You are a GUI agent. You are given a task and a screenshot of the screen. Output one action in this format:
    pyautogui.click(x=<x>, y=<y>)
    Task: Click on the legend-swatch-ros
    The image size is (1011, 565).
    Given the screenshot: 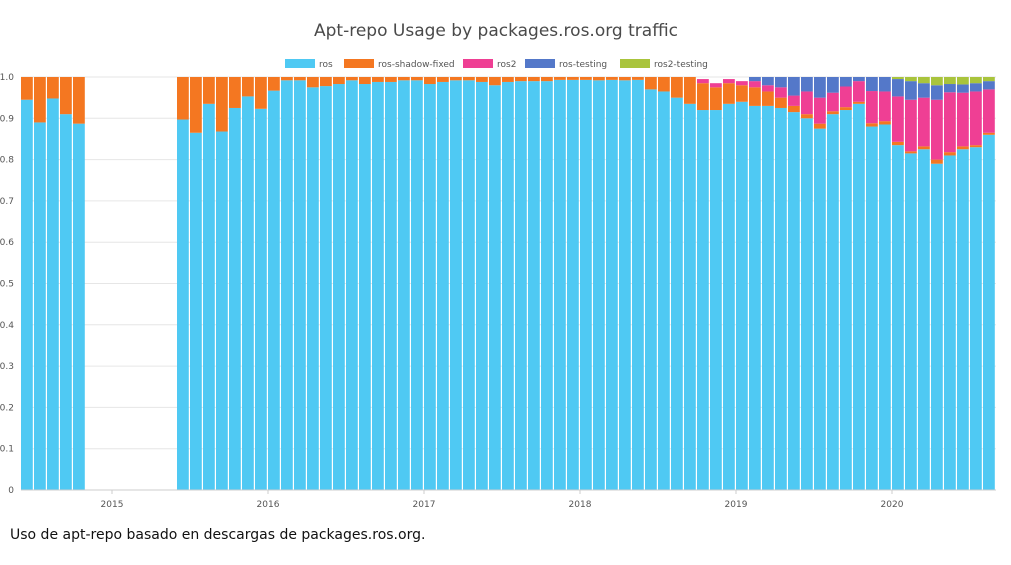 What is the action you would take?
    pyautogui.click(x=300, y=63)
    